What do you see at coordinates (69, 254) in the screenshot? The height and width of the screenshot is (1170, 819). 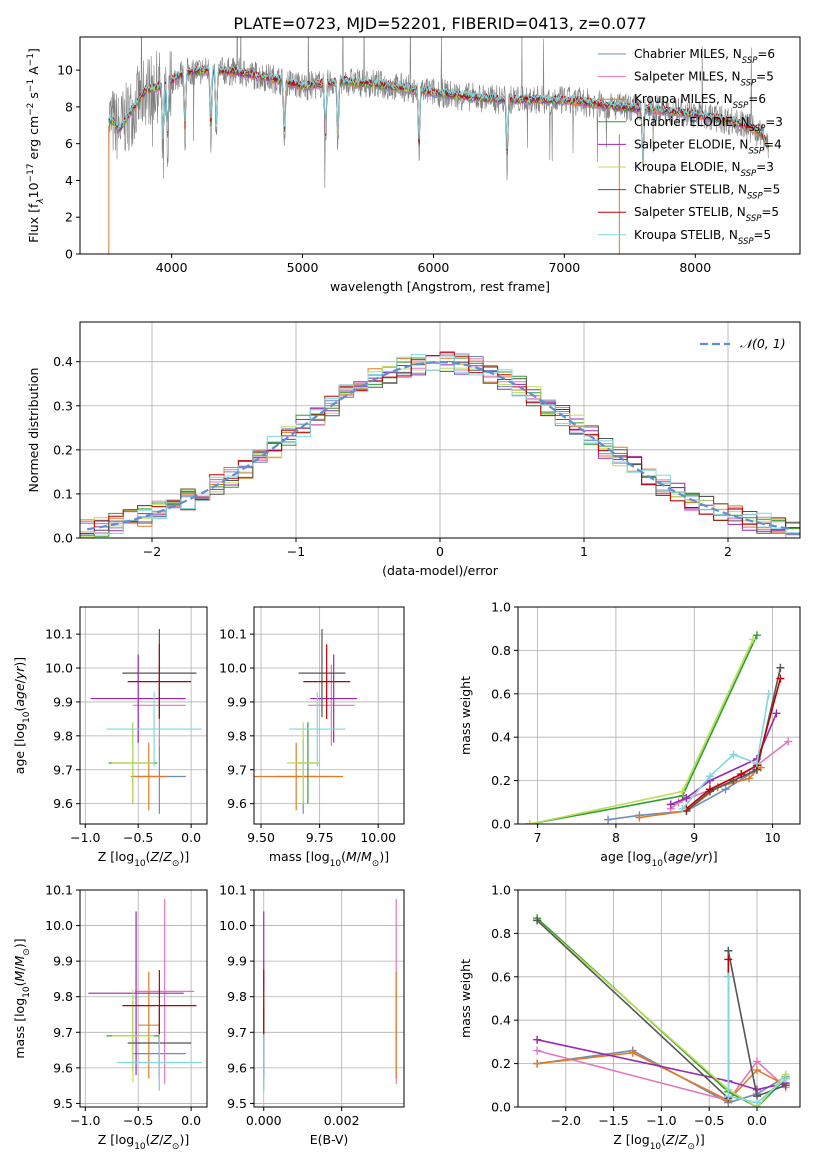 I see `y-tick-label: 0` at bounding box center [69, 254].